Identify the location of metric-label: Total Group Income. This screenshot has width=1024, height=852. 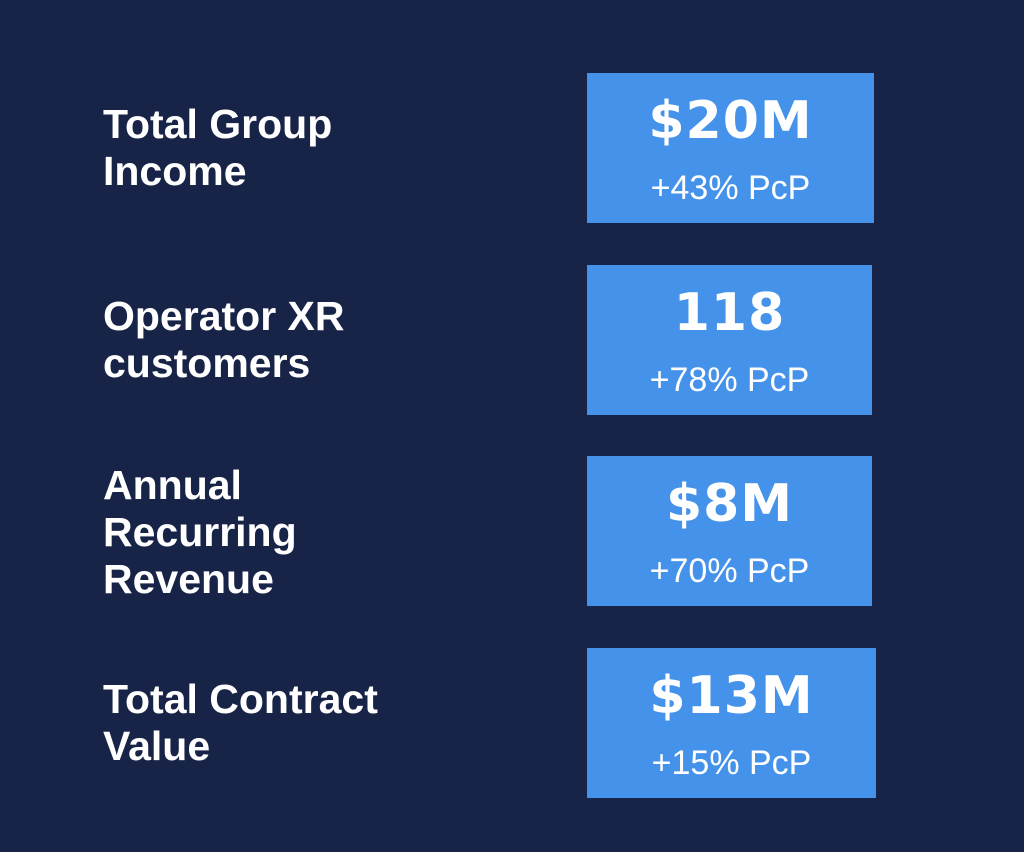
(218, 147).